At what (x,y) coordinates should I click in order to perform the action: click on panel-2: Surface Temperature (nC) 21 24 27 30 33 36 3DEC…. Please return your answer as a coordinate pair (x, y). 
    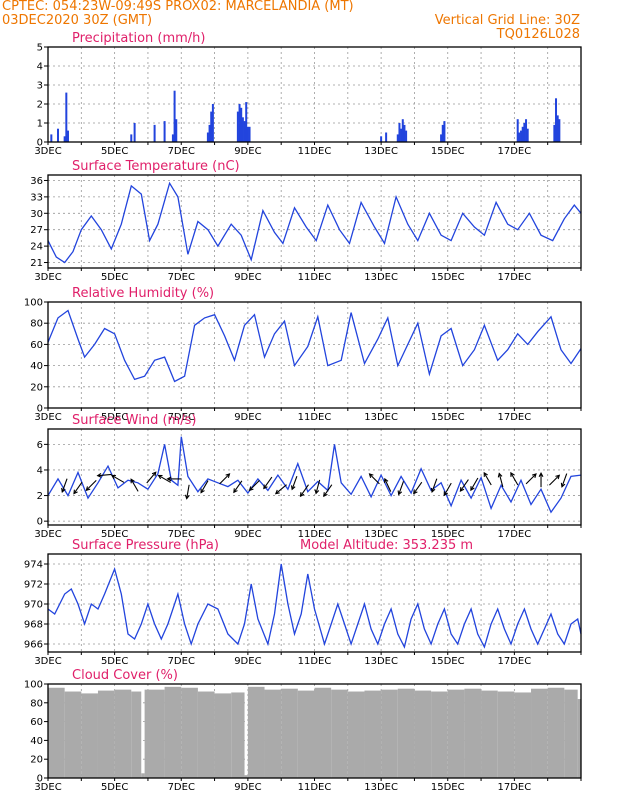
    Looking at the image, I should click on (306, 221).